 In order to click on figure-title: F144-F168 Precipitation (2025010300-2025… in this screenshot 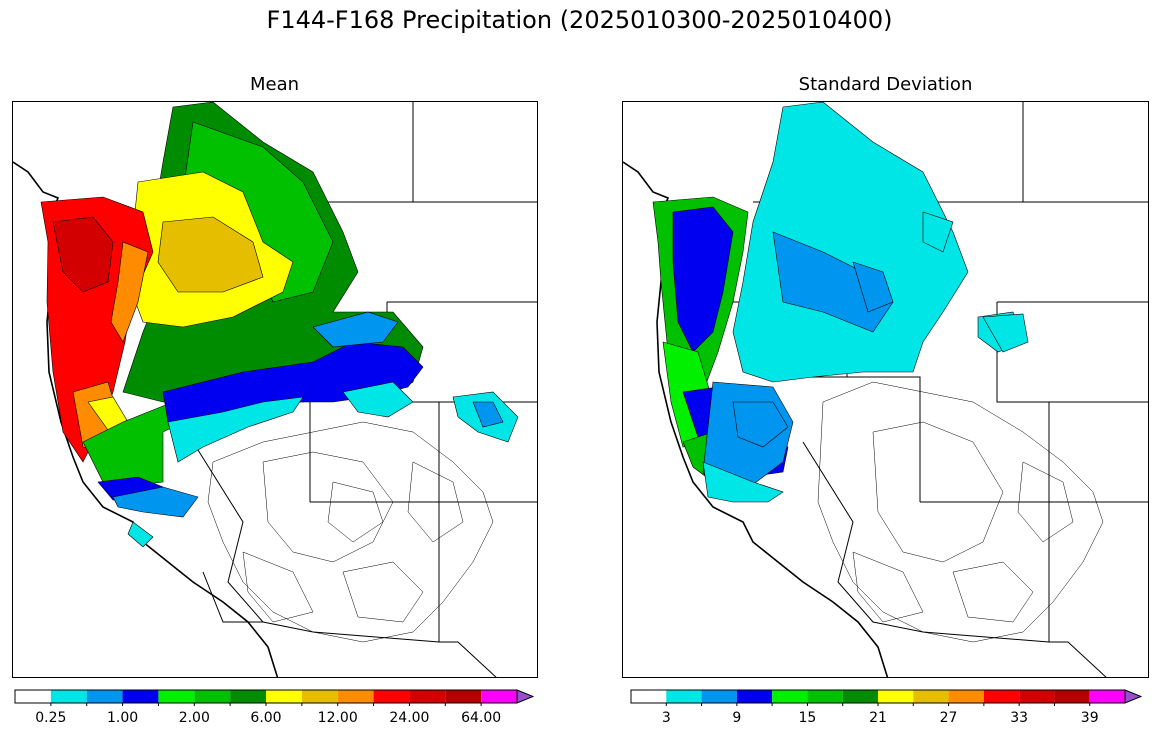, I will do `click(579, 20)`.